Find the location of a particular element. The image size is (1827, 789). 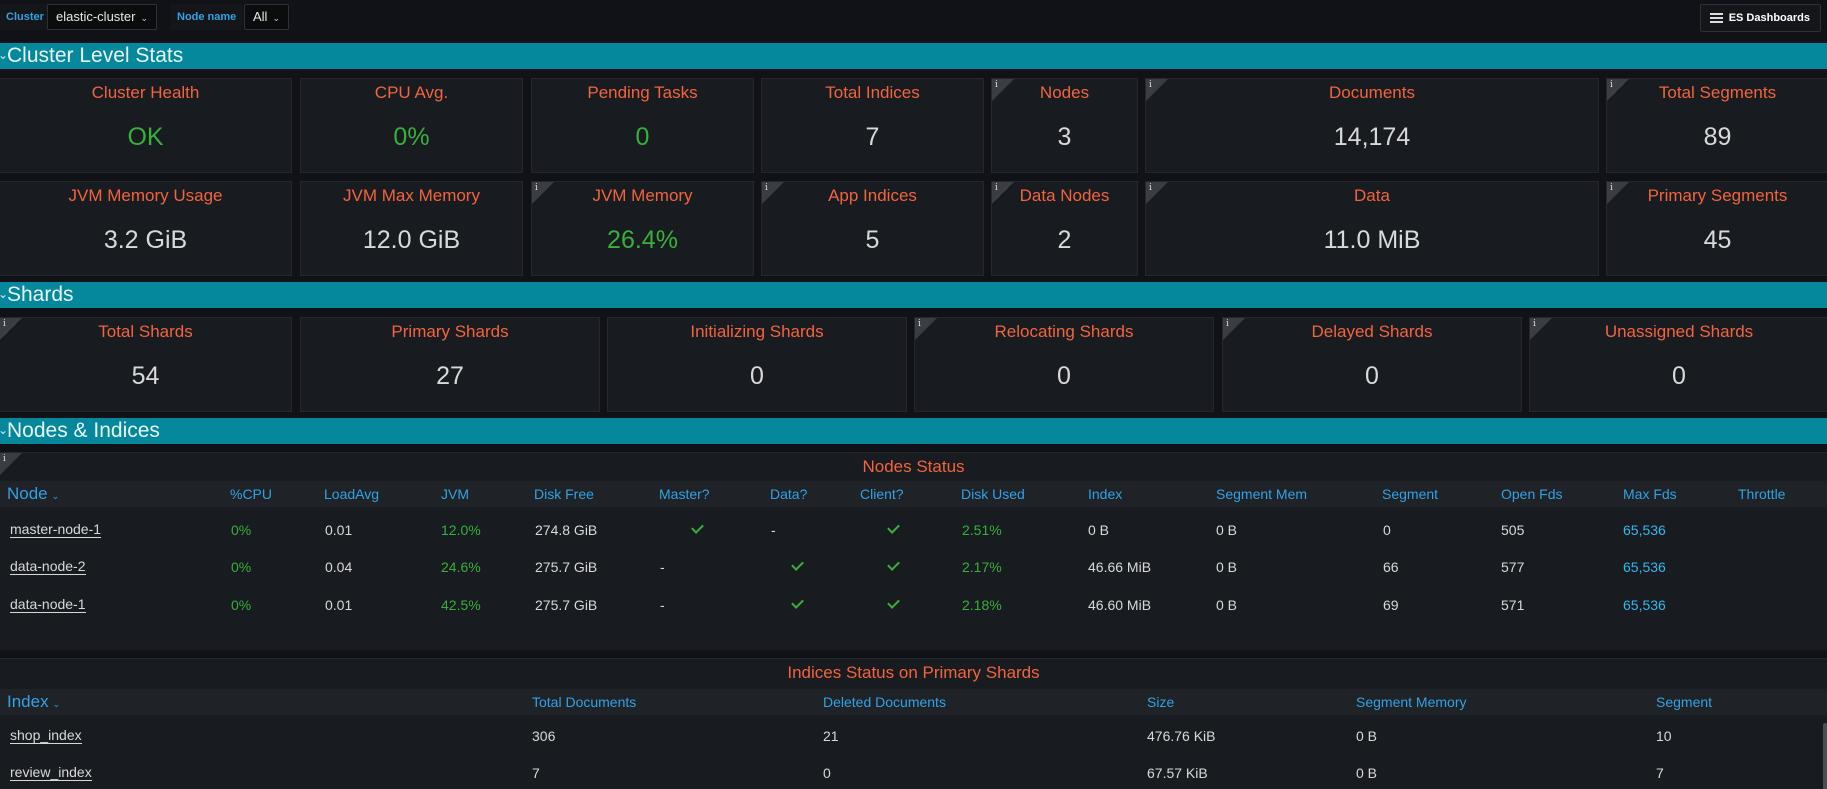

node-name-variable-select: All ⌄ is located at coordinates (266, 17).